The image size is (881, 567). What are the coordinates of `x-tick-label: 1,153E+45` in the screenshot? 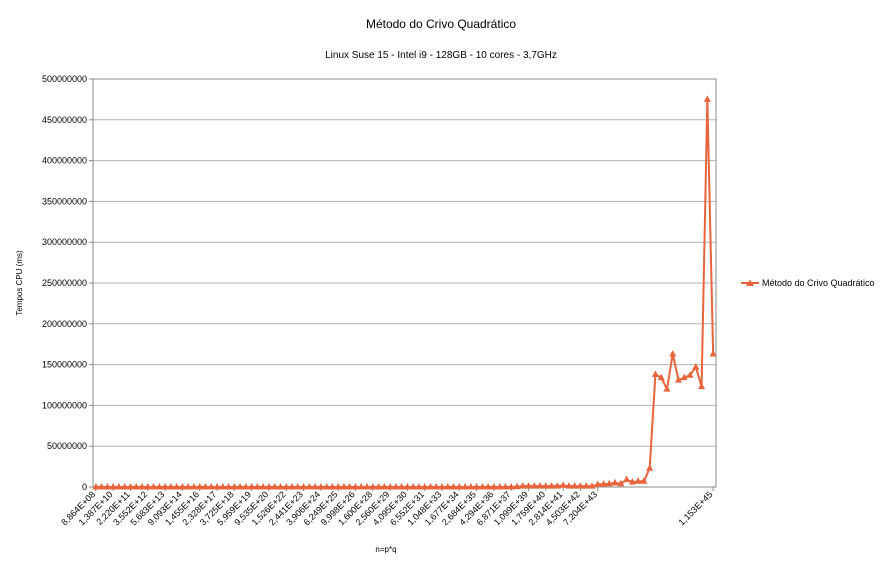 It's located at (695, 508).